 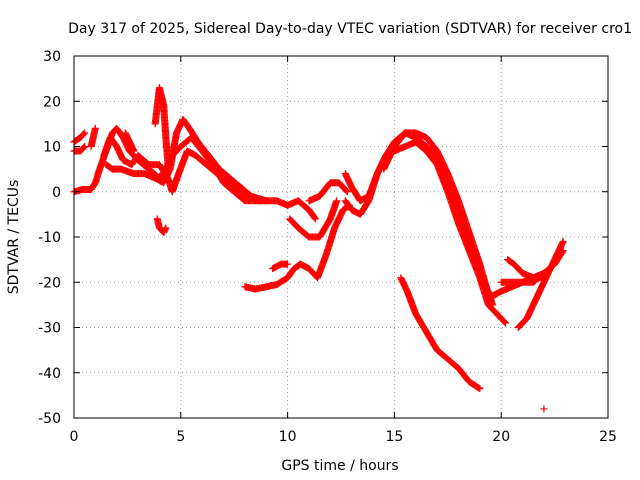 What do you see at coordinates (328, 192) in the screenshot?
I see `series-track-m` at bounding box center [328, 192].